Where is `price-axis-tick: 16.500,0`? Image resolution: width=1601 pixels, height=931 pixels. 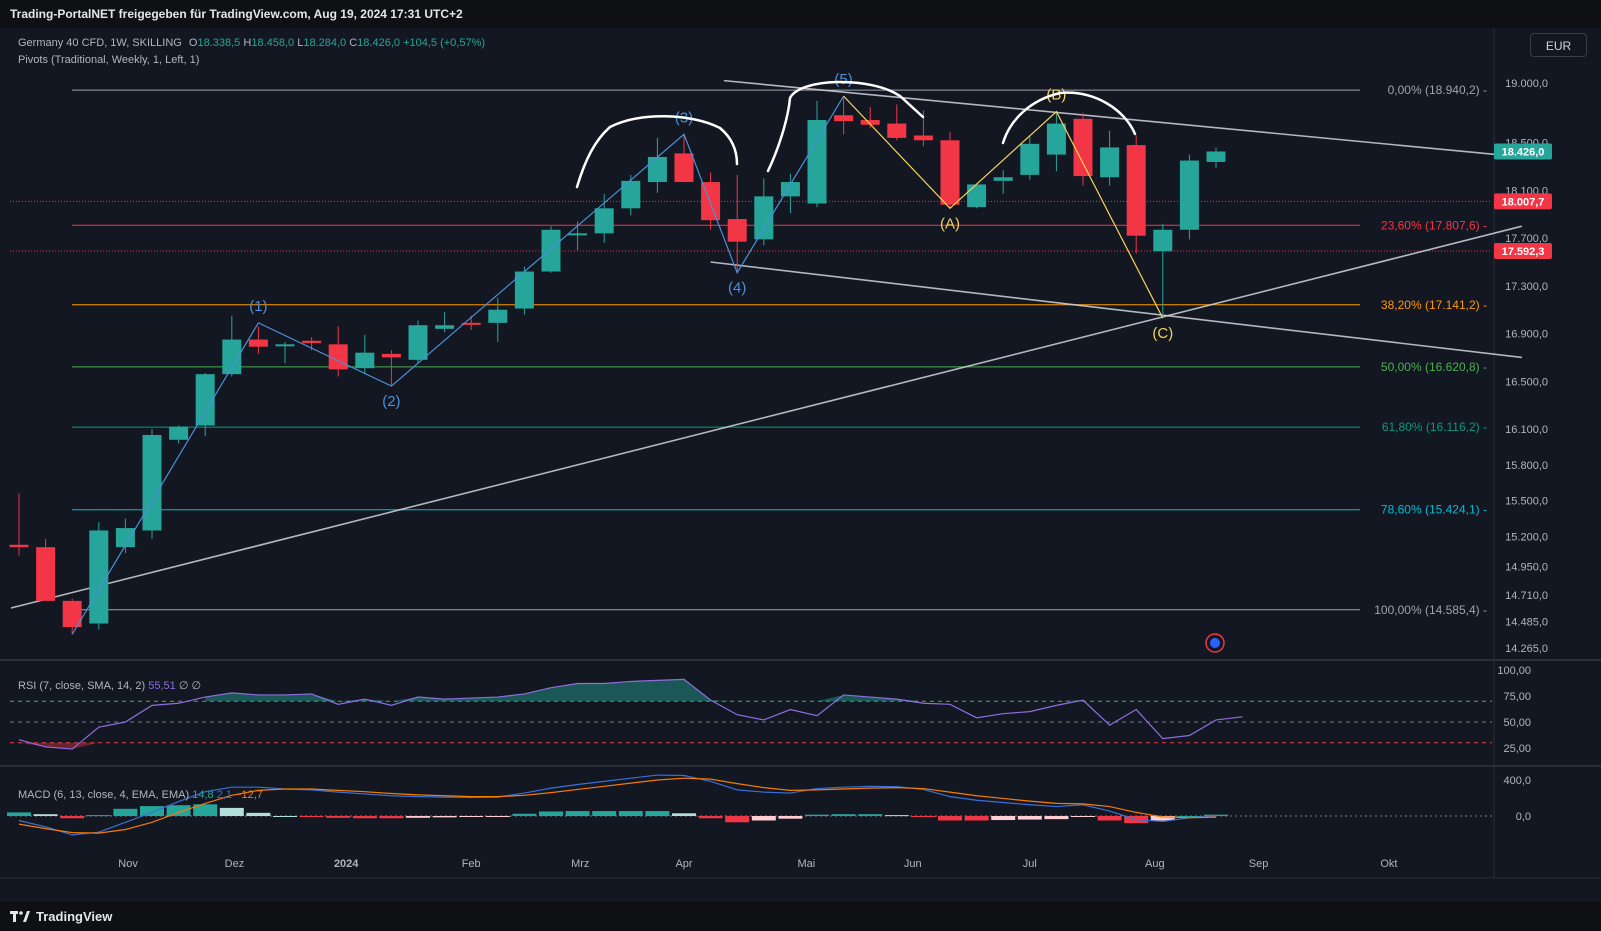
price-axis-tick: 16.500,0 is located at coordinates (1526, 382).